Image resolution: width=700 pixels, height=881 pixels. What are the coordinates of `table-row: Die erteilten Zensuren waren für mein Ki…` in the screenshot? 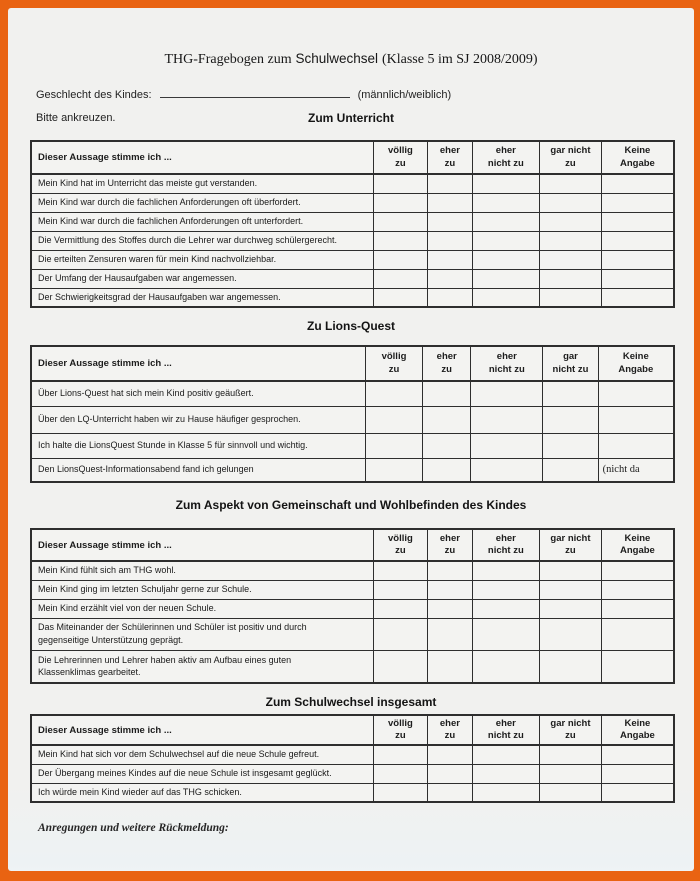 It's located at (352, 259).